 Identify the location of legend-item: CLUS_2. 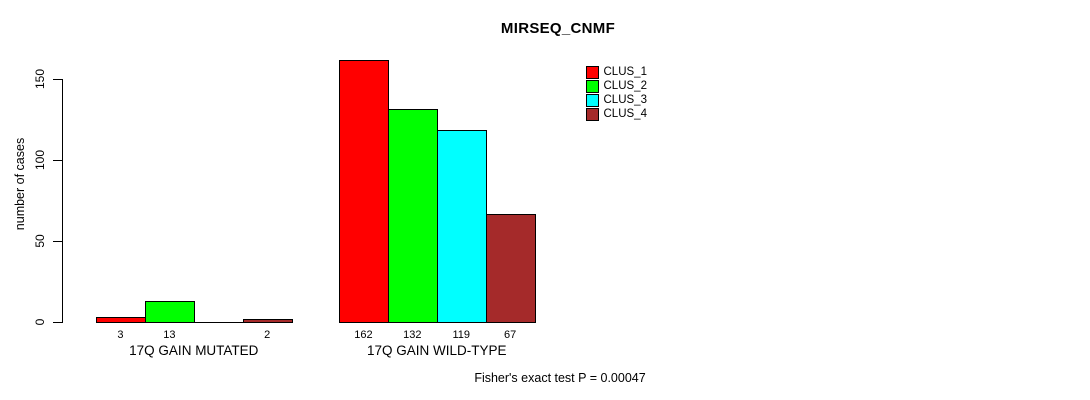
(616, 86).